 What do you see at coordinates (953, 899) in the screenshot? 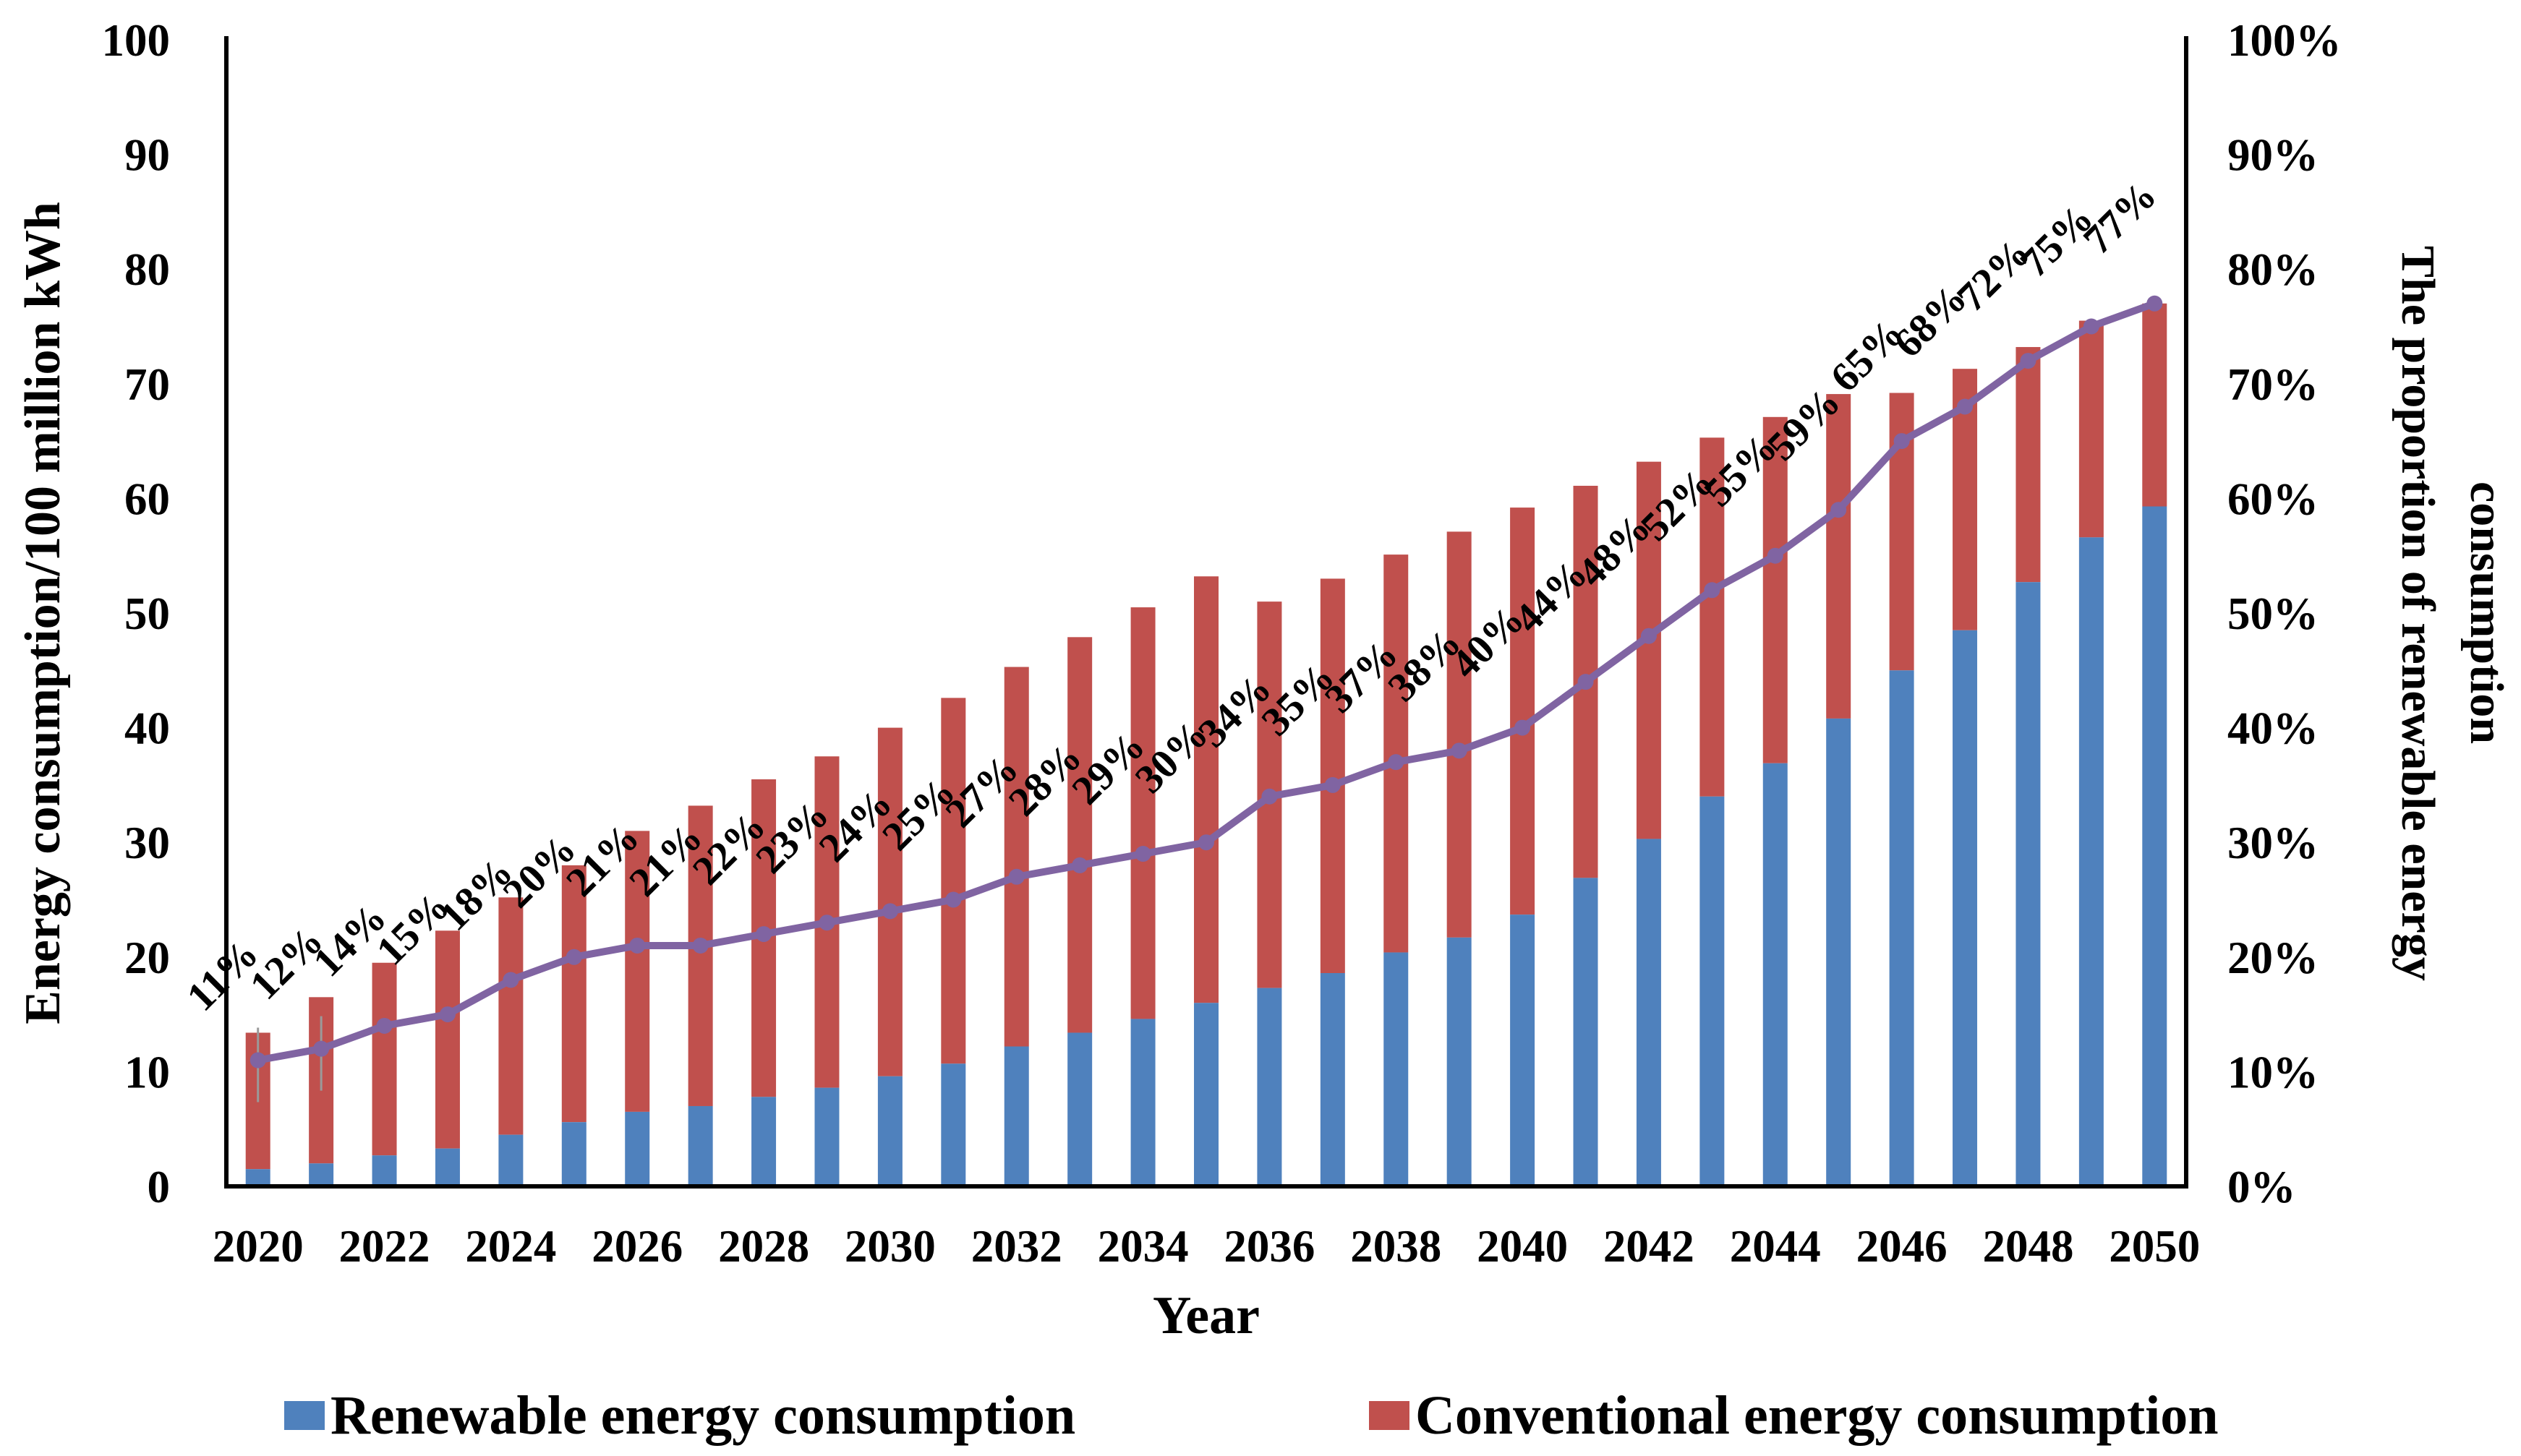
I see `proportion-marker-2031` at bounding box center [953, 899].